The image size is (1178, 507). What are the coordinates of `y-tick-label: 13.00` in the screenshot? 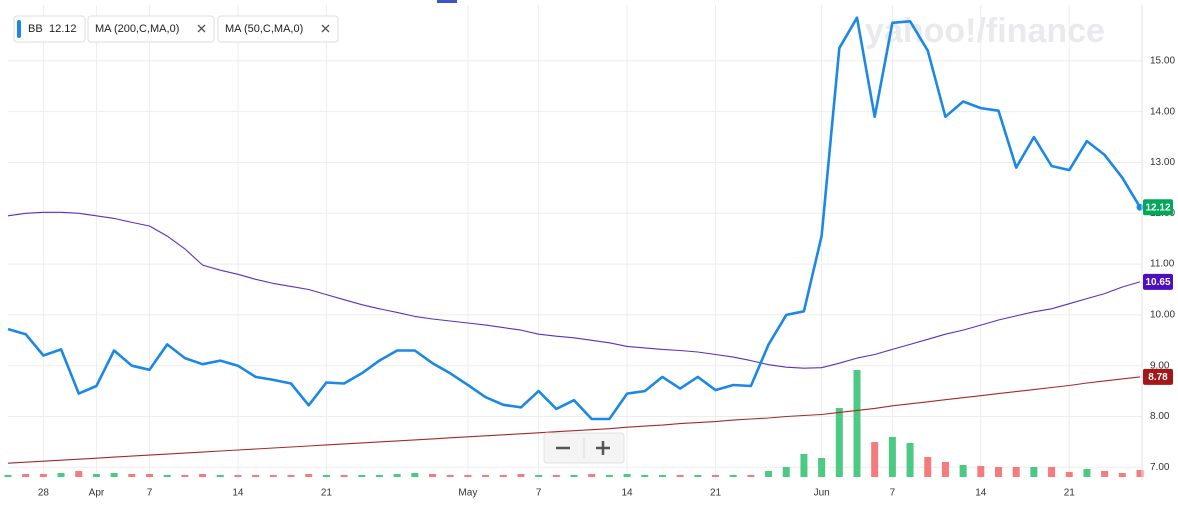 It's located at (1162, 162).